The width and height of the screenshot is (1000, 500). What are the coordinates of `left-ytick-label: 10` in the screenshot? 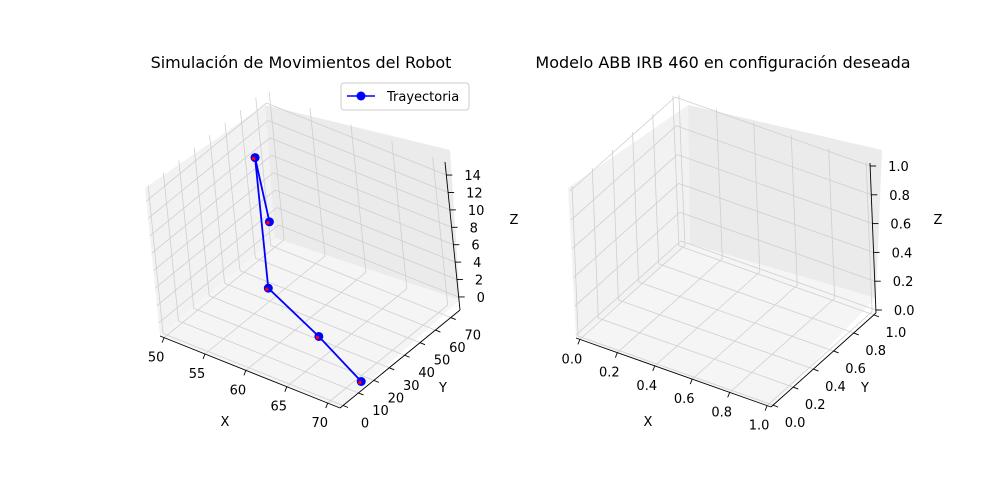 It's located at (380, 411).